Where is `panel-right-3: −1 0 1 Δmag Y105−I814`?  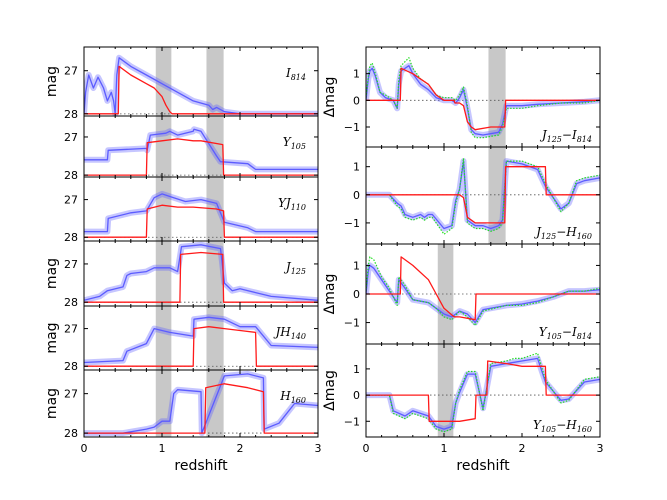
panel-right-3: −1 0 1 Δmag Y105−I814 is located at coordinates (461, 294).